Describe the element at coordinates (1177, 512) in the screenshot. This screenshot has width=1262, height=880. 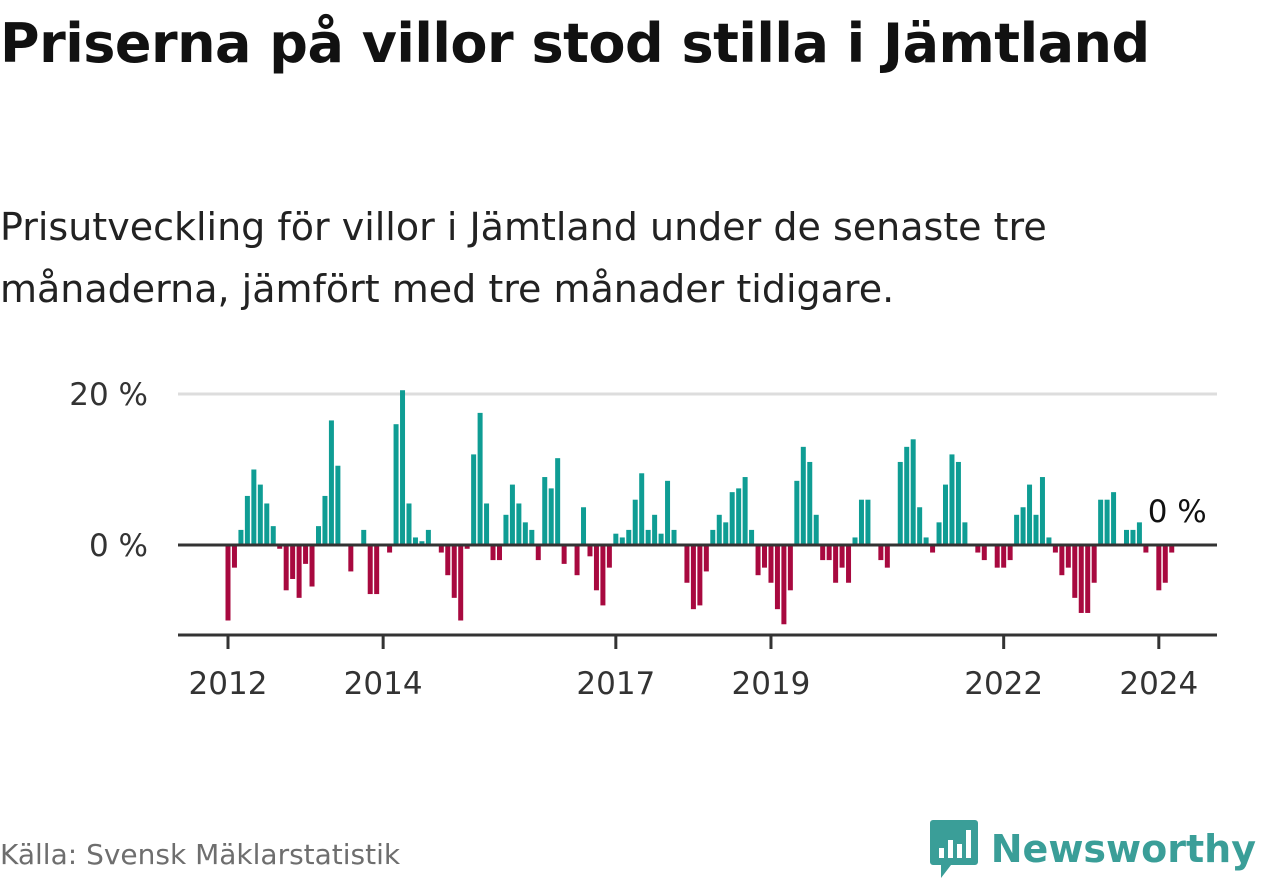
I see `last-value-label: 0 %` at that location.